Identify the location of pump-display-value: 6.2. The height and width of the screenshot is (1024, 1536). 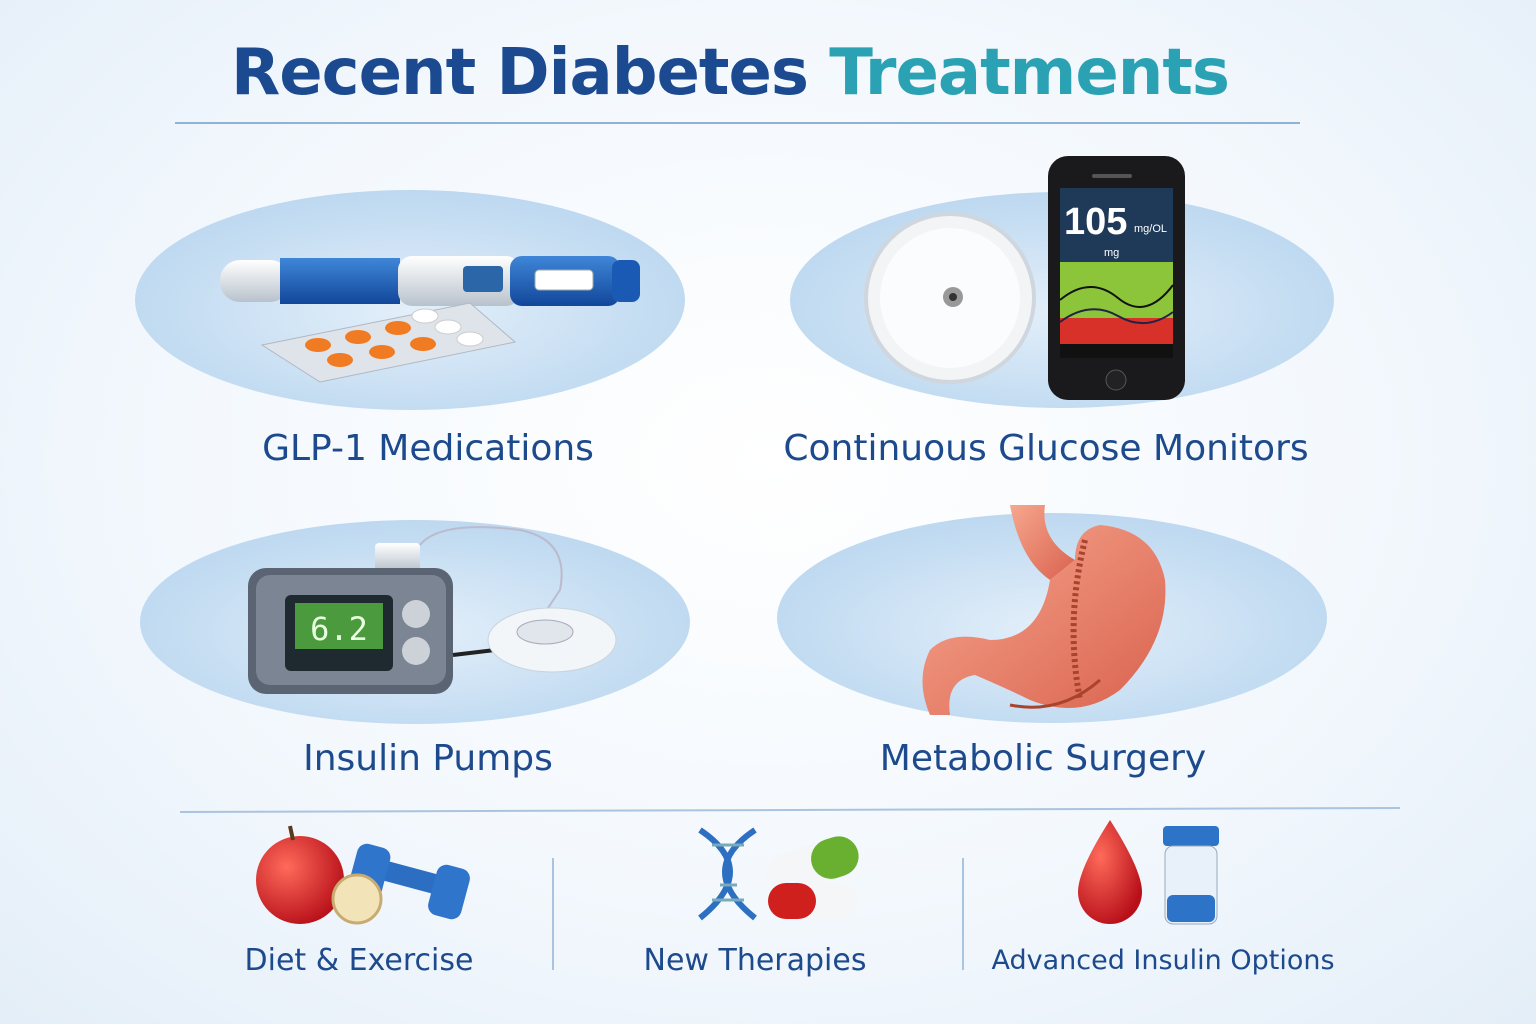
(339, 629).